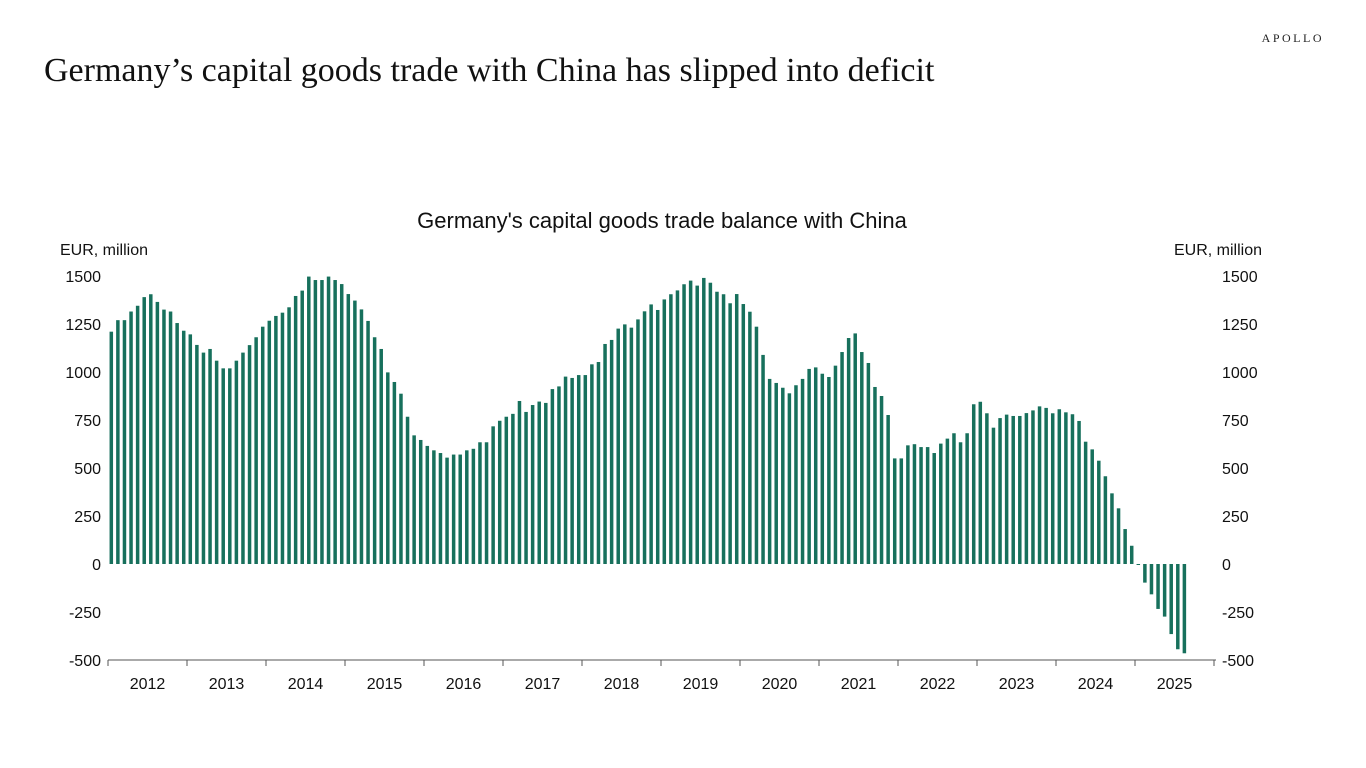 Image resolution: width=1366 pixels, height=768 pixels. What do you see at coordinates (543, 684) in the screenshot?
I see `x-tick-label: 2017` at bounding box center [543, 684].